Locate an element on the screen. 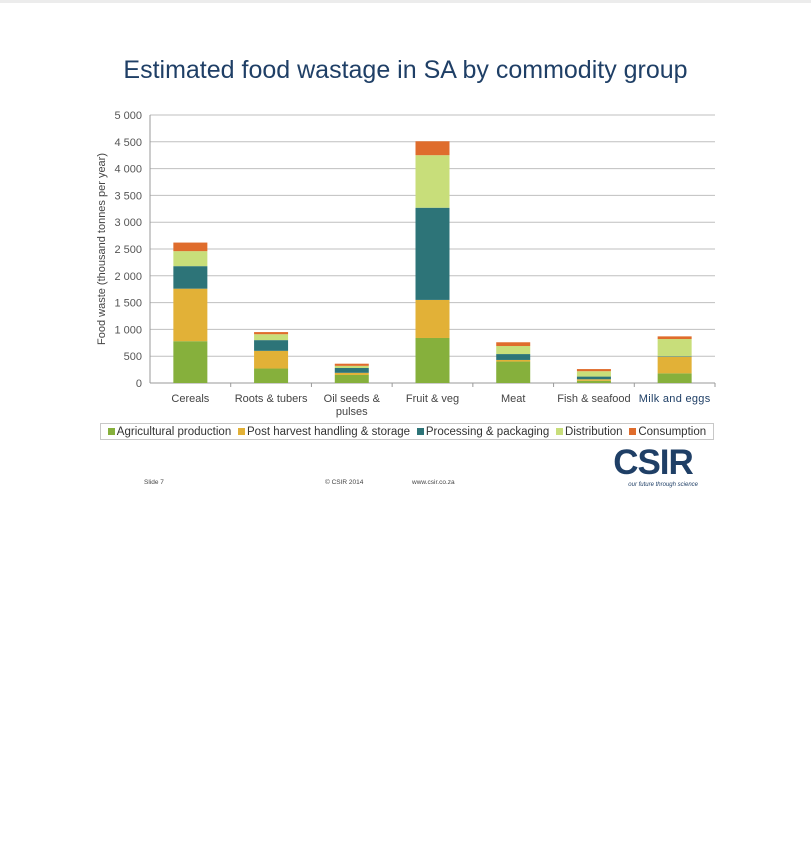 The image size is (811, 850). legend-label: Processing & packaging is located at coordinates (487, 431).